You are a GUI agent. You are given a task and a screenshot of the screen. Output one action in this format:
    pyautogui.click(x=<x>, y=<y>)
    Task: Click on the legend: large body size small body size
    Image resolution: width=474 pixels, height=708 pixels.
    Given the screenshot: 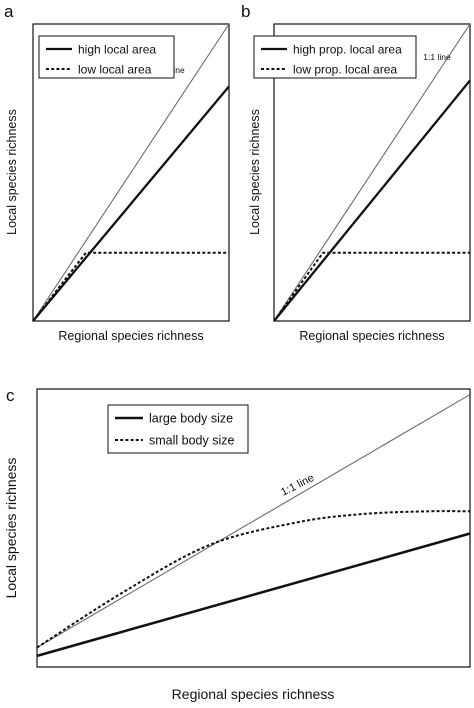 What is the action you would take?
    pyautogui.click(x=178, y=429)
    